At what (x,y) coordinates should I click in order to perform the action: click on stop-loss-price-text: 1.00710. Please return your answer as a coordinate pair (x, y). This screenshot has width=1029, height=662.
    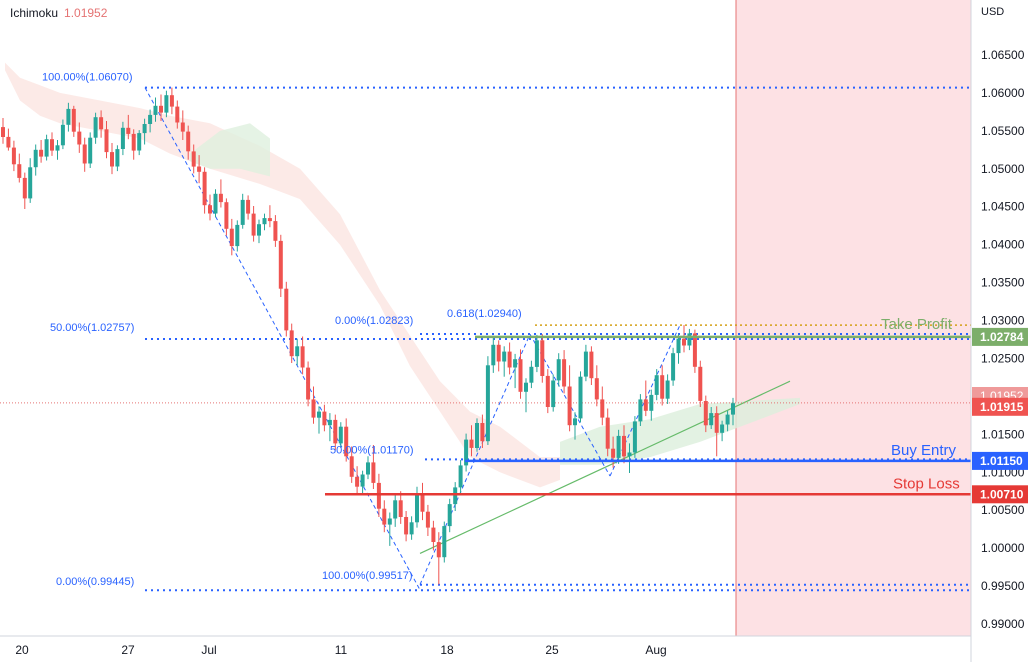
    Looking at the image, I should click on (1002, 494).